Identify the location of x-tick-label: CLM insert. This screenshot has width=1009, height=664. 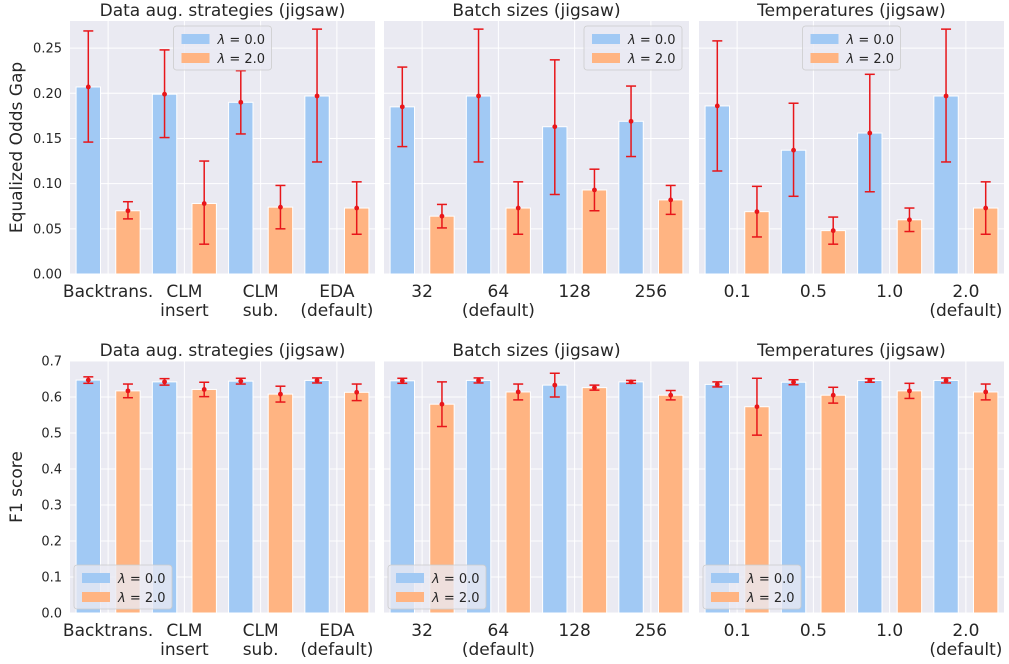
(184, 640).